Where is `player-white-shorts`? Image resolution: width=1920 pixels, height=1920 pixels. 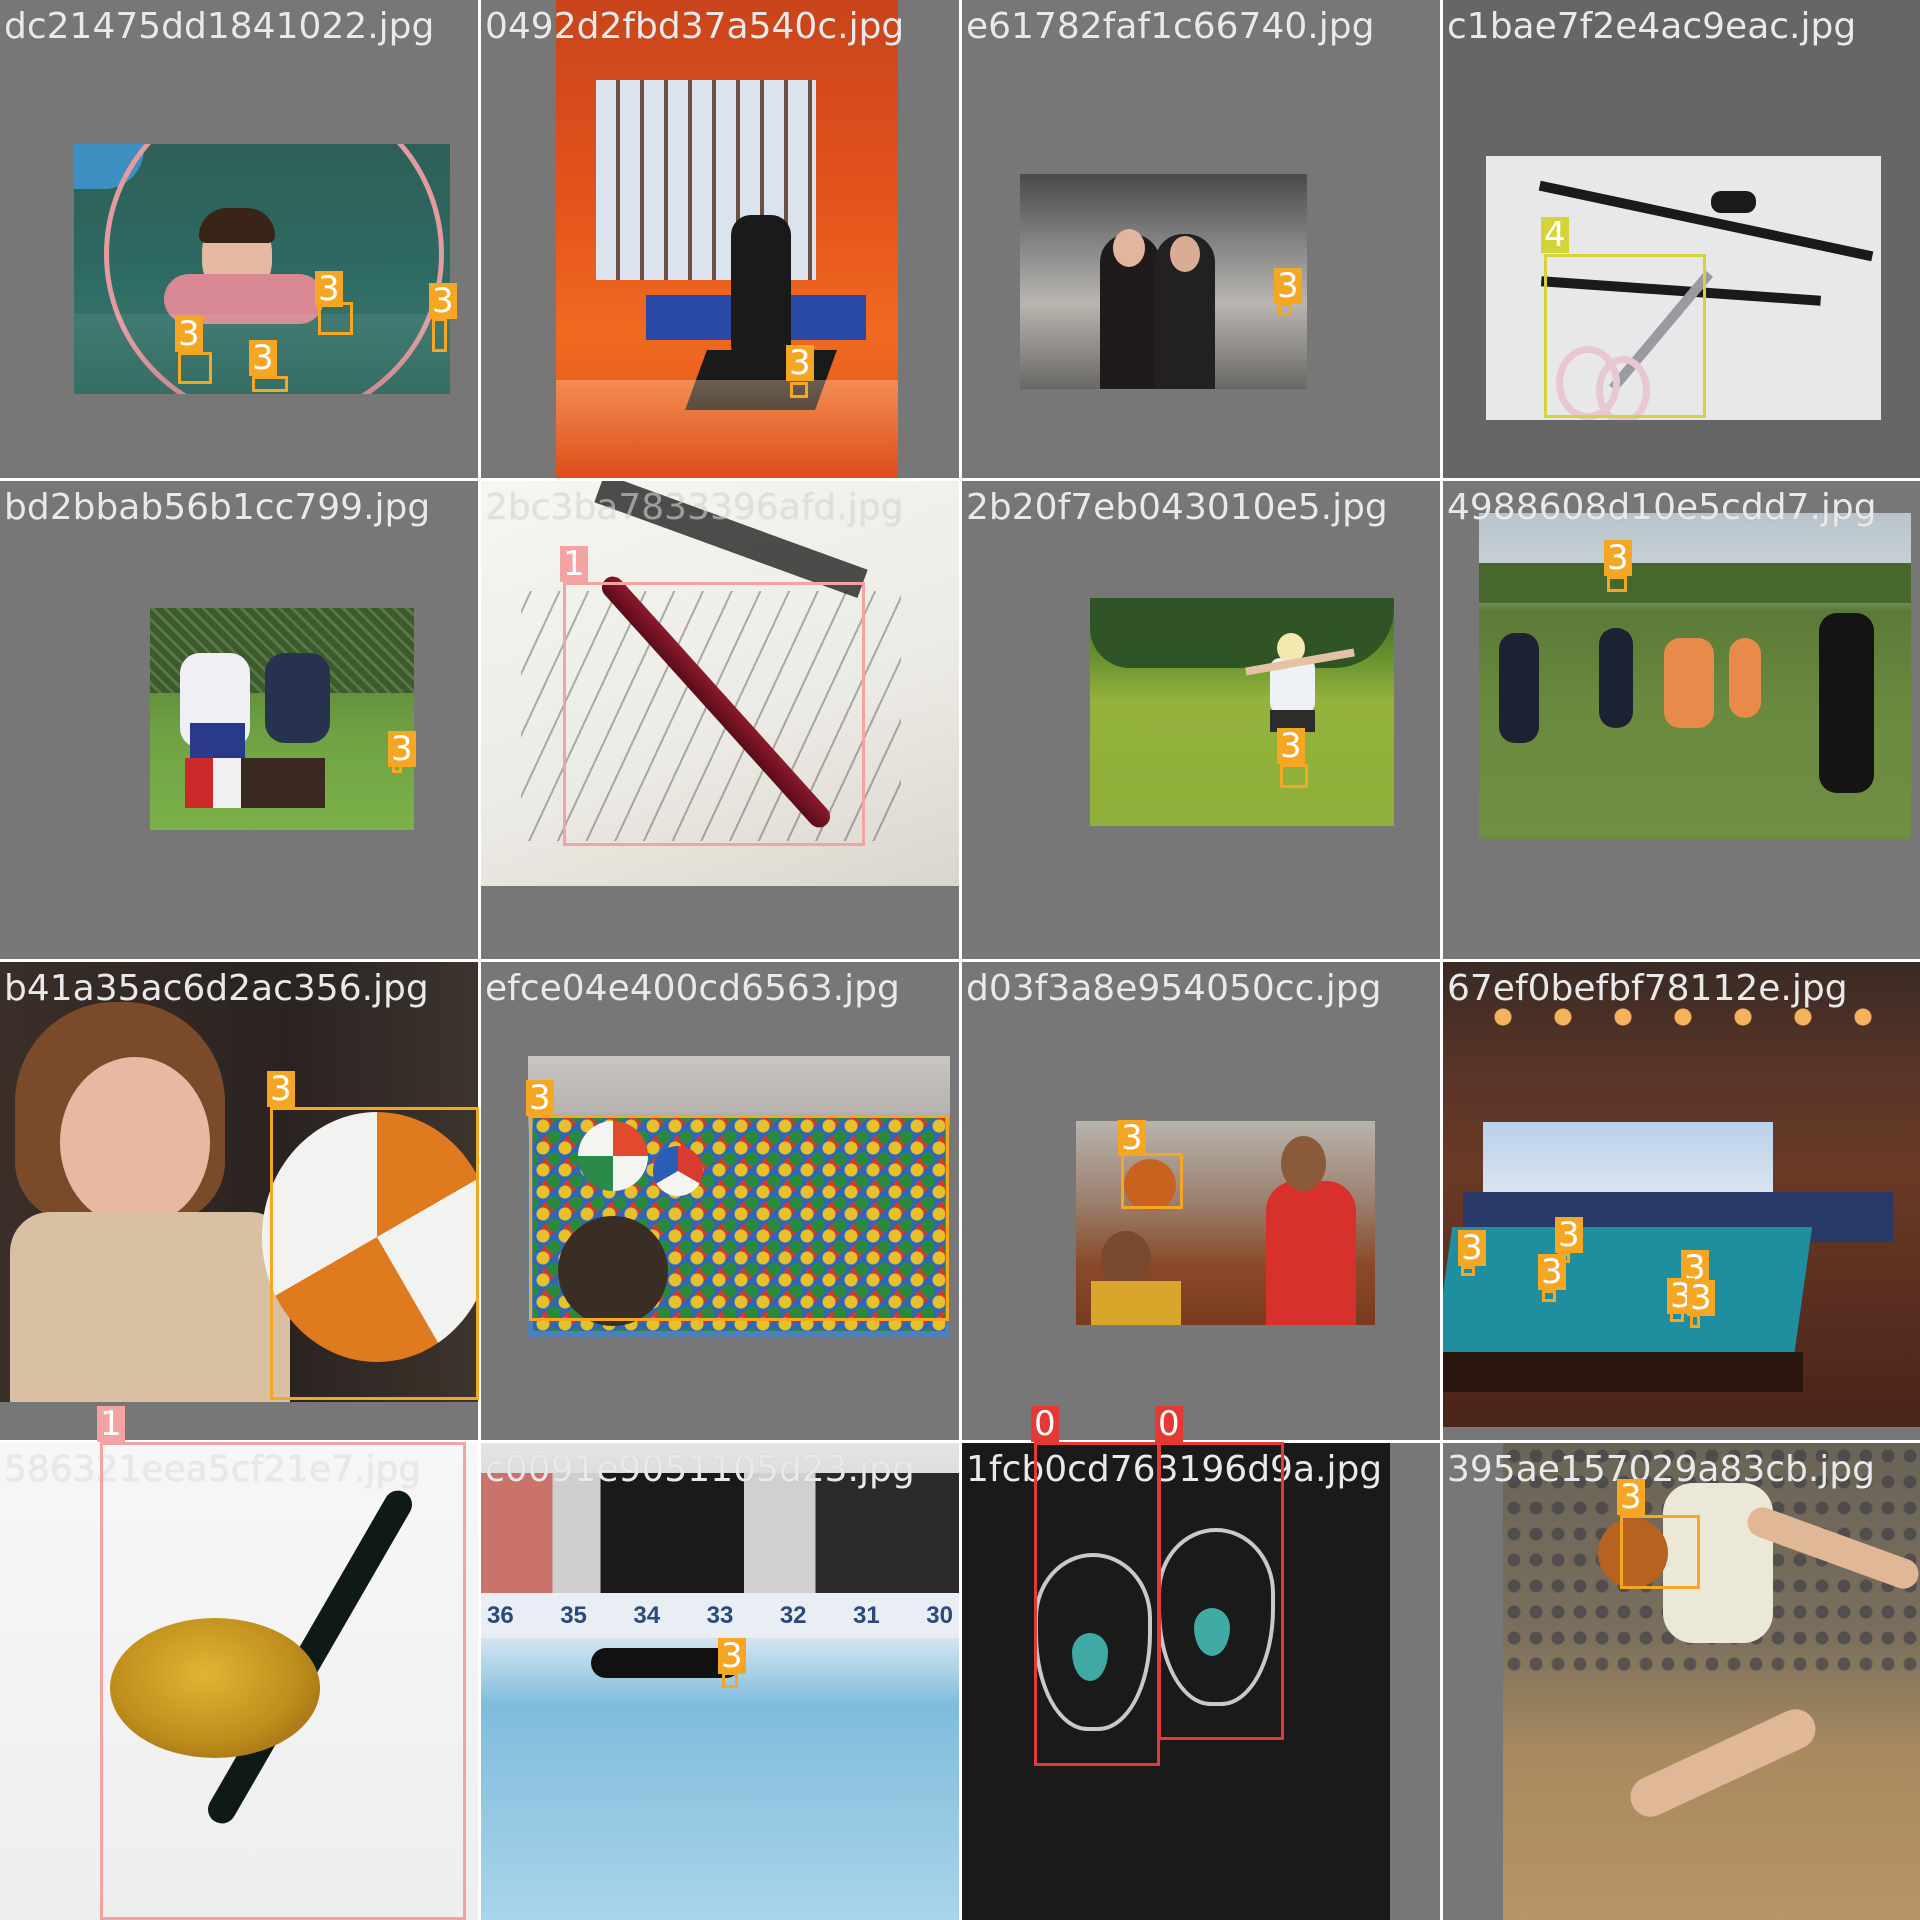
player-white-shorts is located at coordinates (217, 740).